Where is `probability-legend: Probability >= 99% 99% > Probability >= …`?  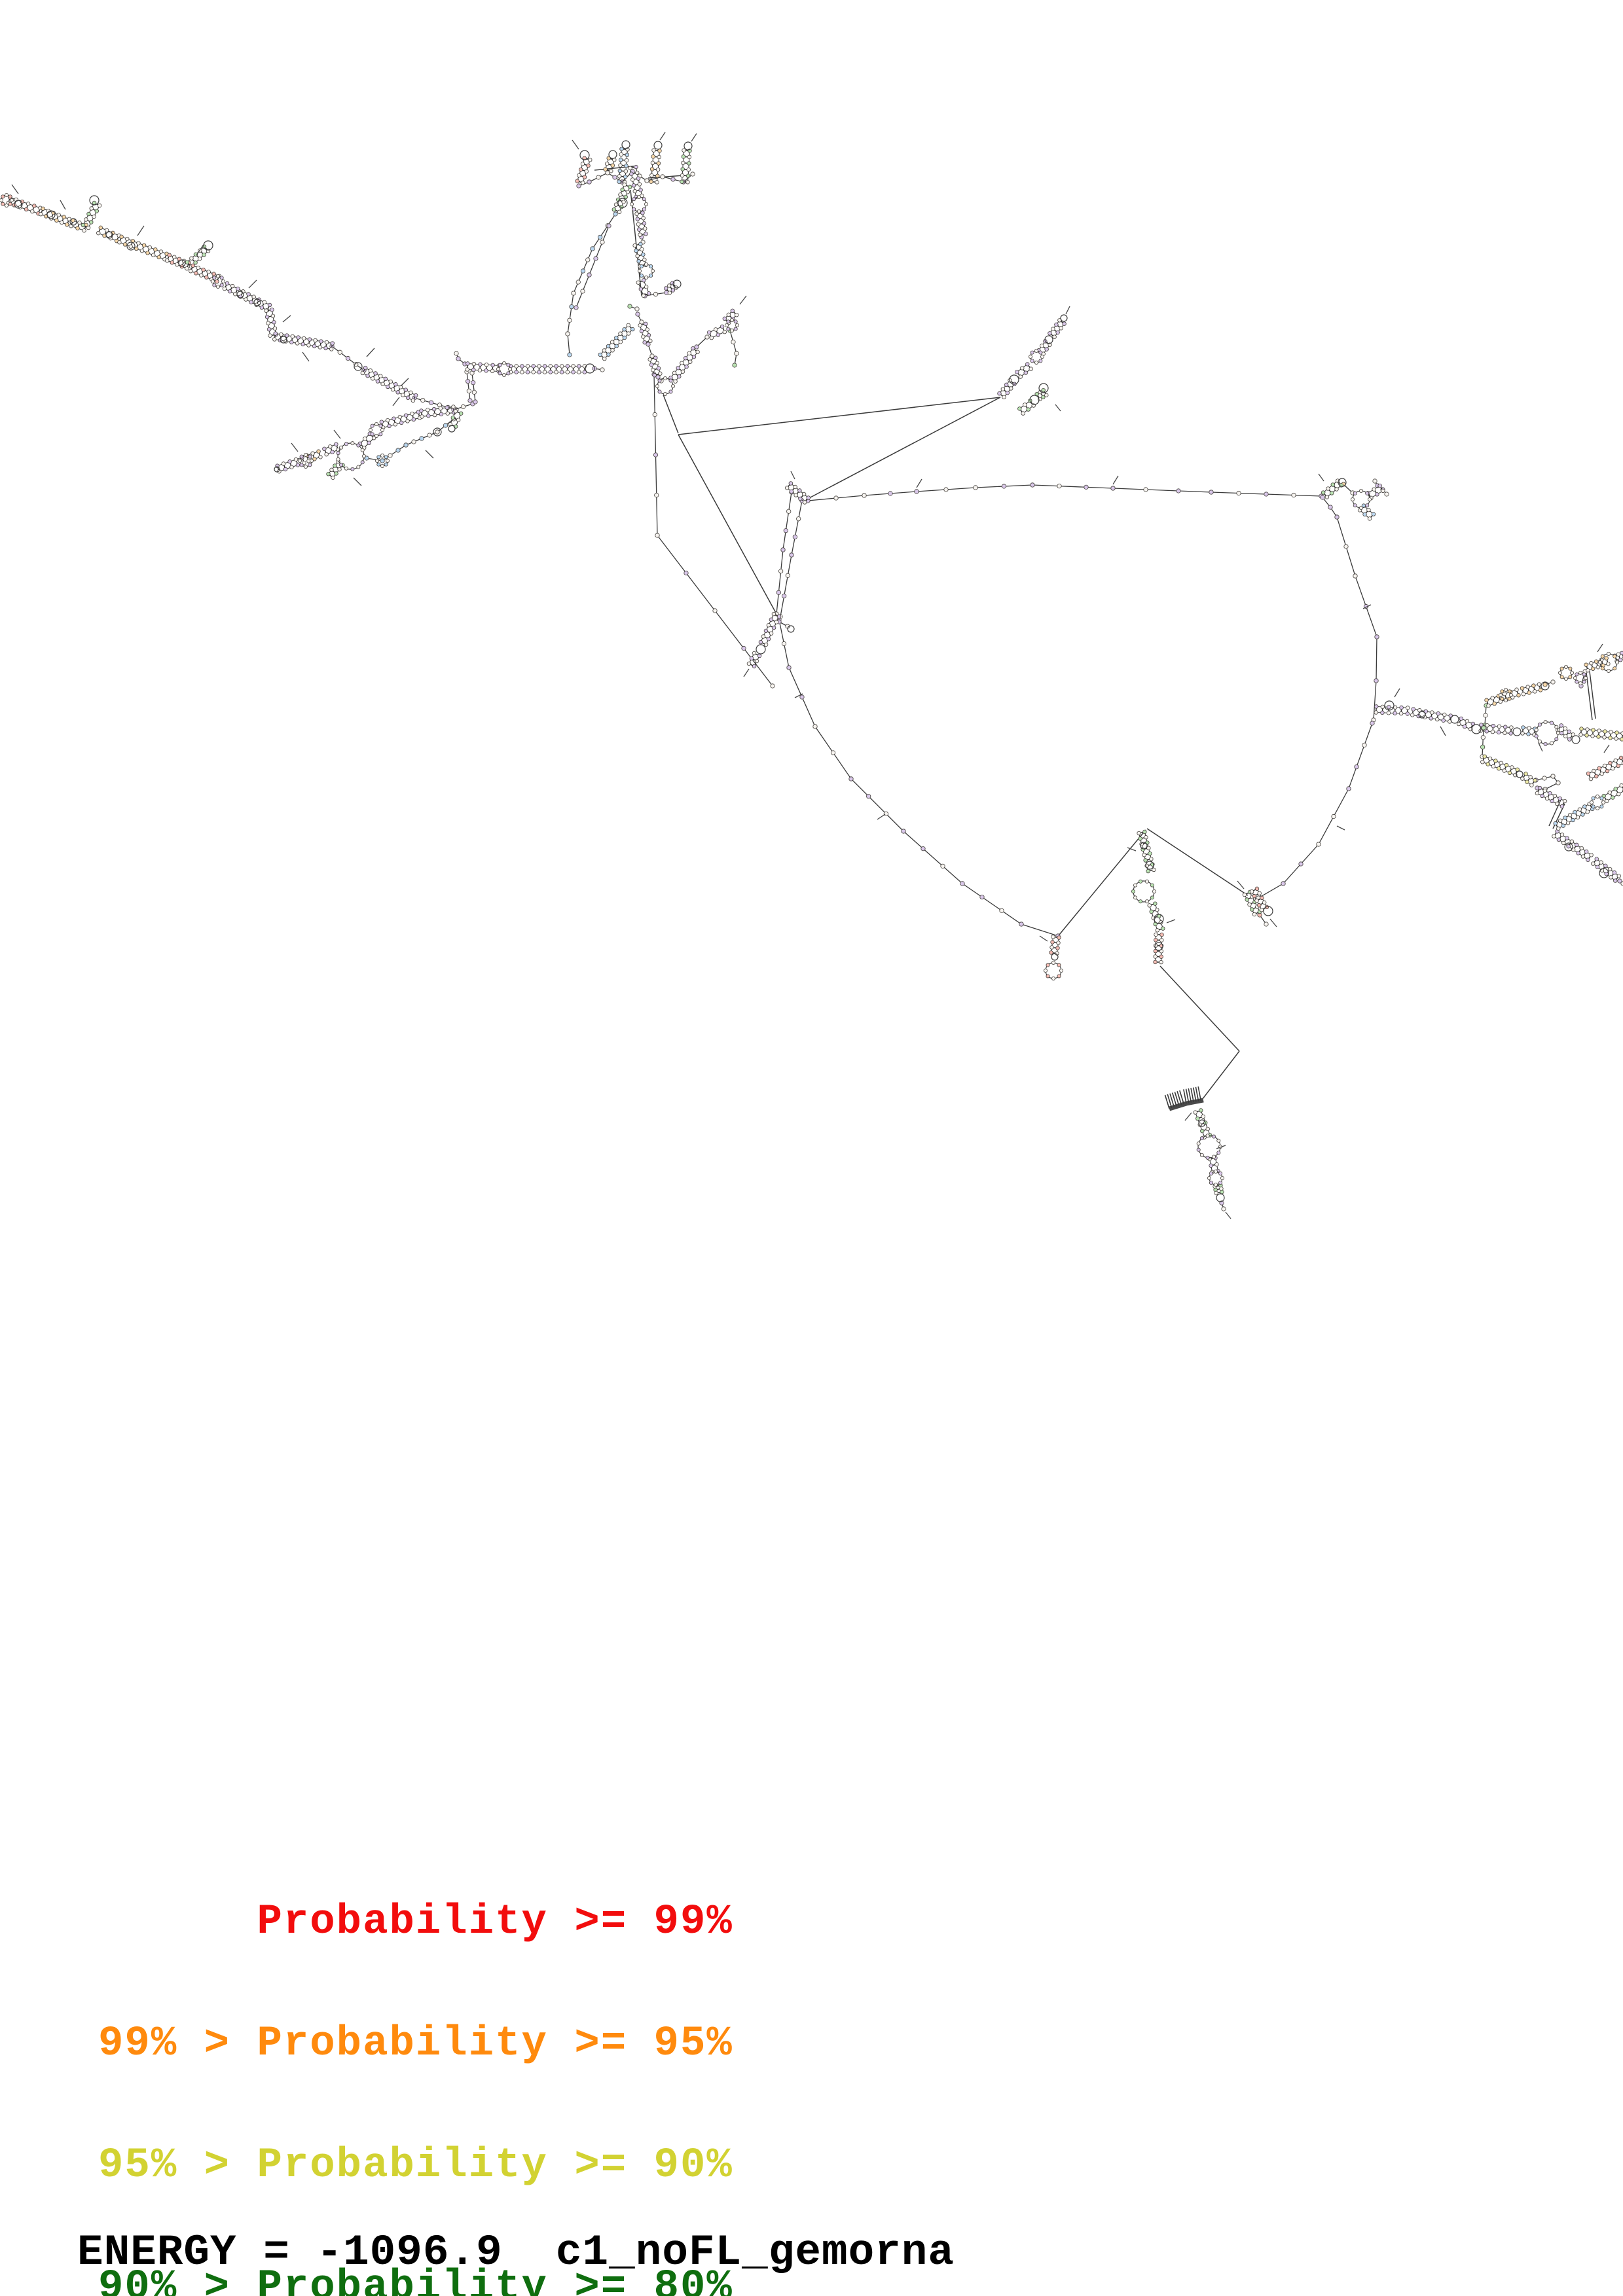 probability-legend: Probability >= 99% 99% > Probability >= … is located at coordinates (415, 2058).